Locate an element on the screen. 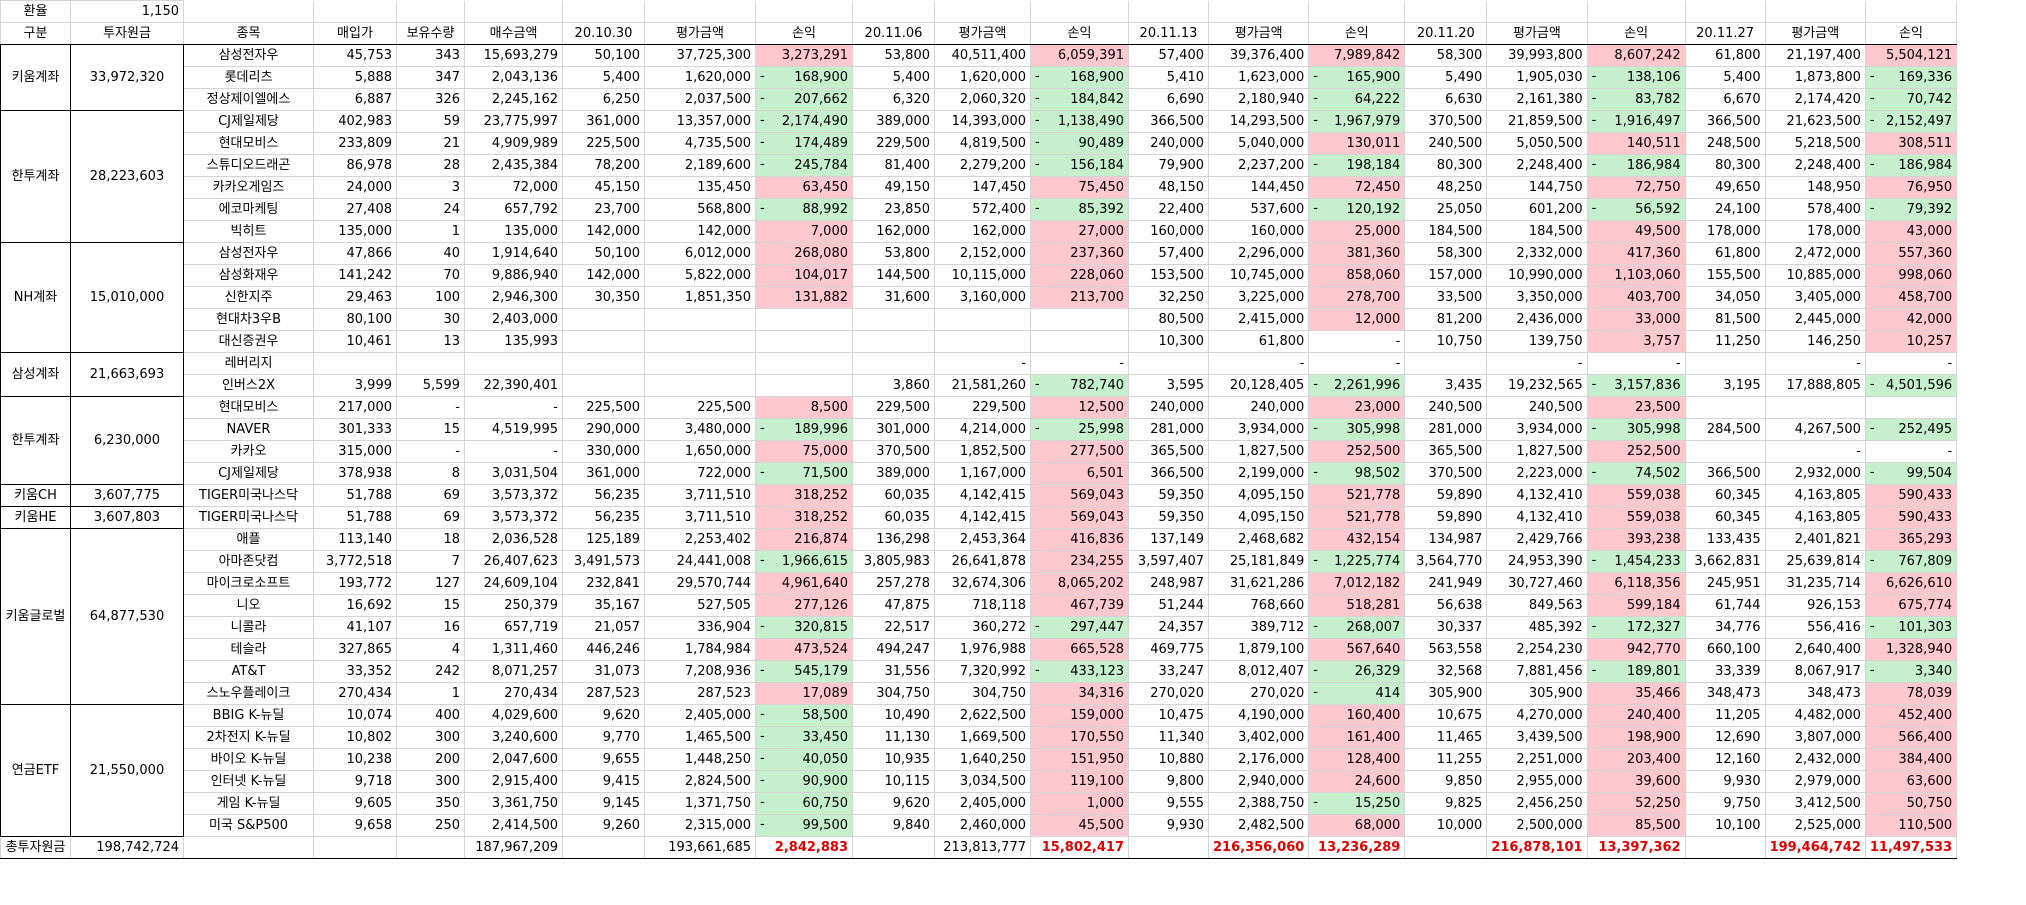 The width and height of the screenshot is (2026, 905). value-cell: 144,750 is located at coordinates (1537, 187).